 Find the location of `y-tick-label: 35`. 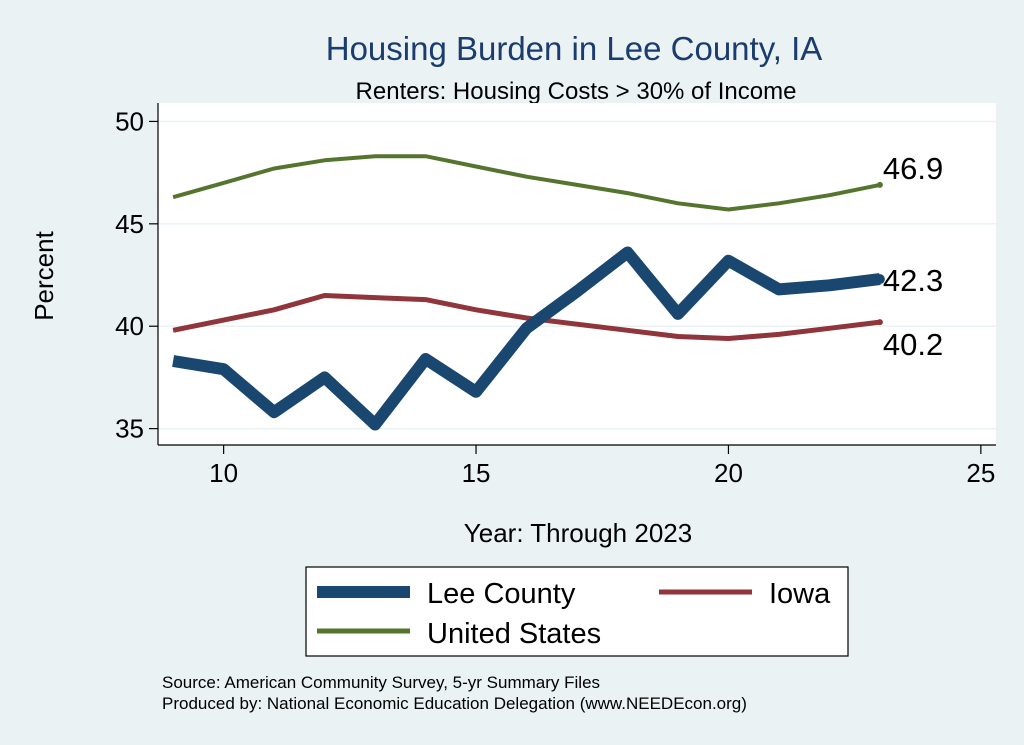

y-tick-label: 35 is located at coordinates (129, 429).